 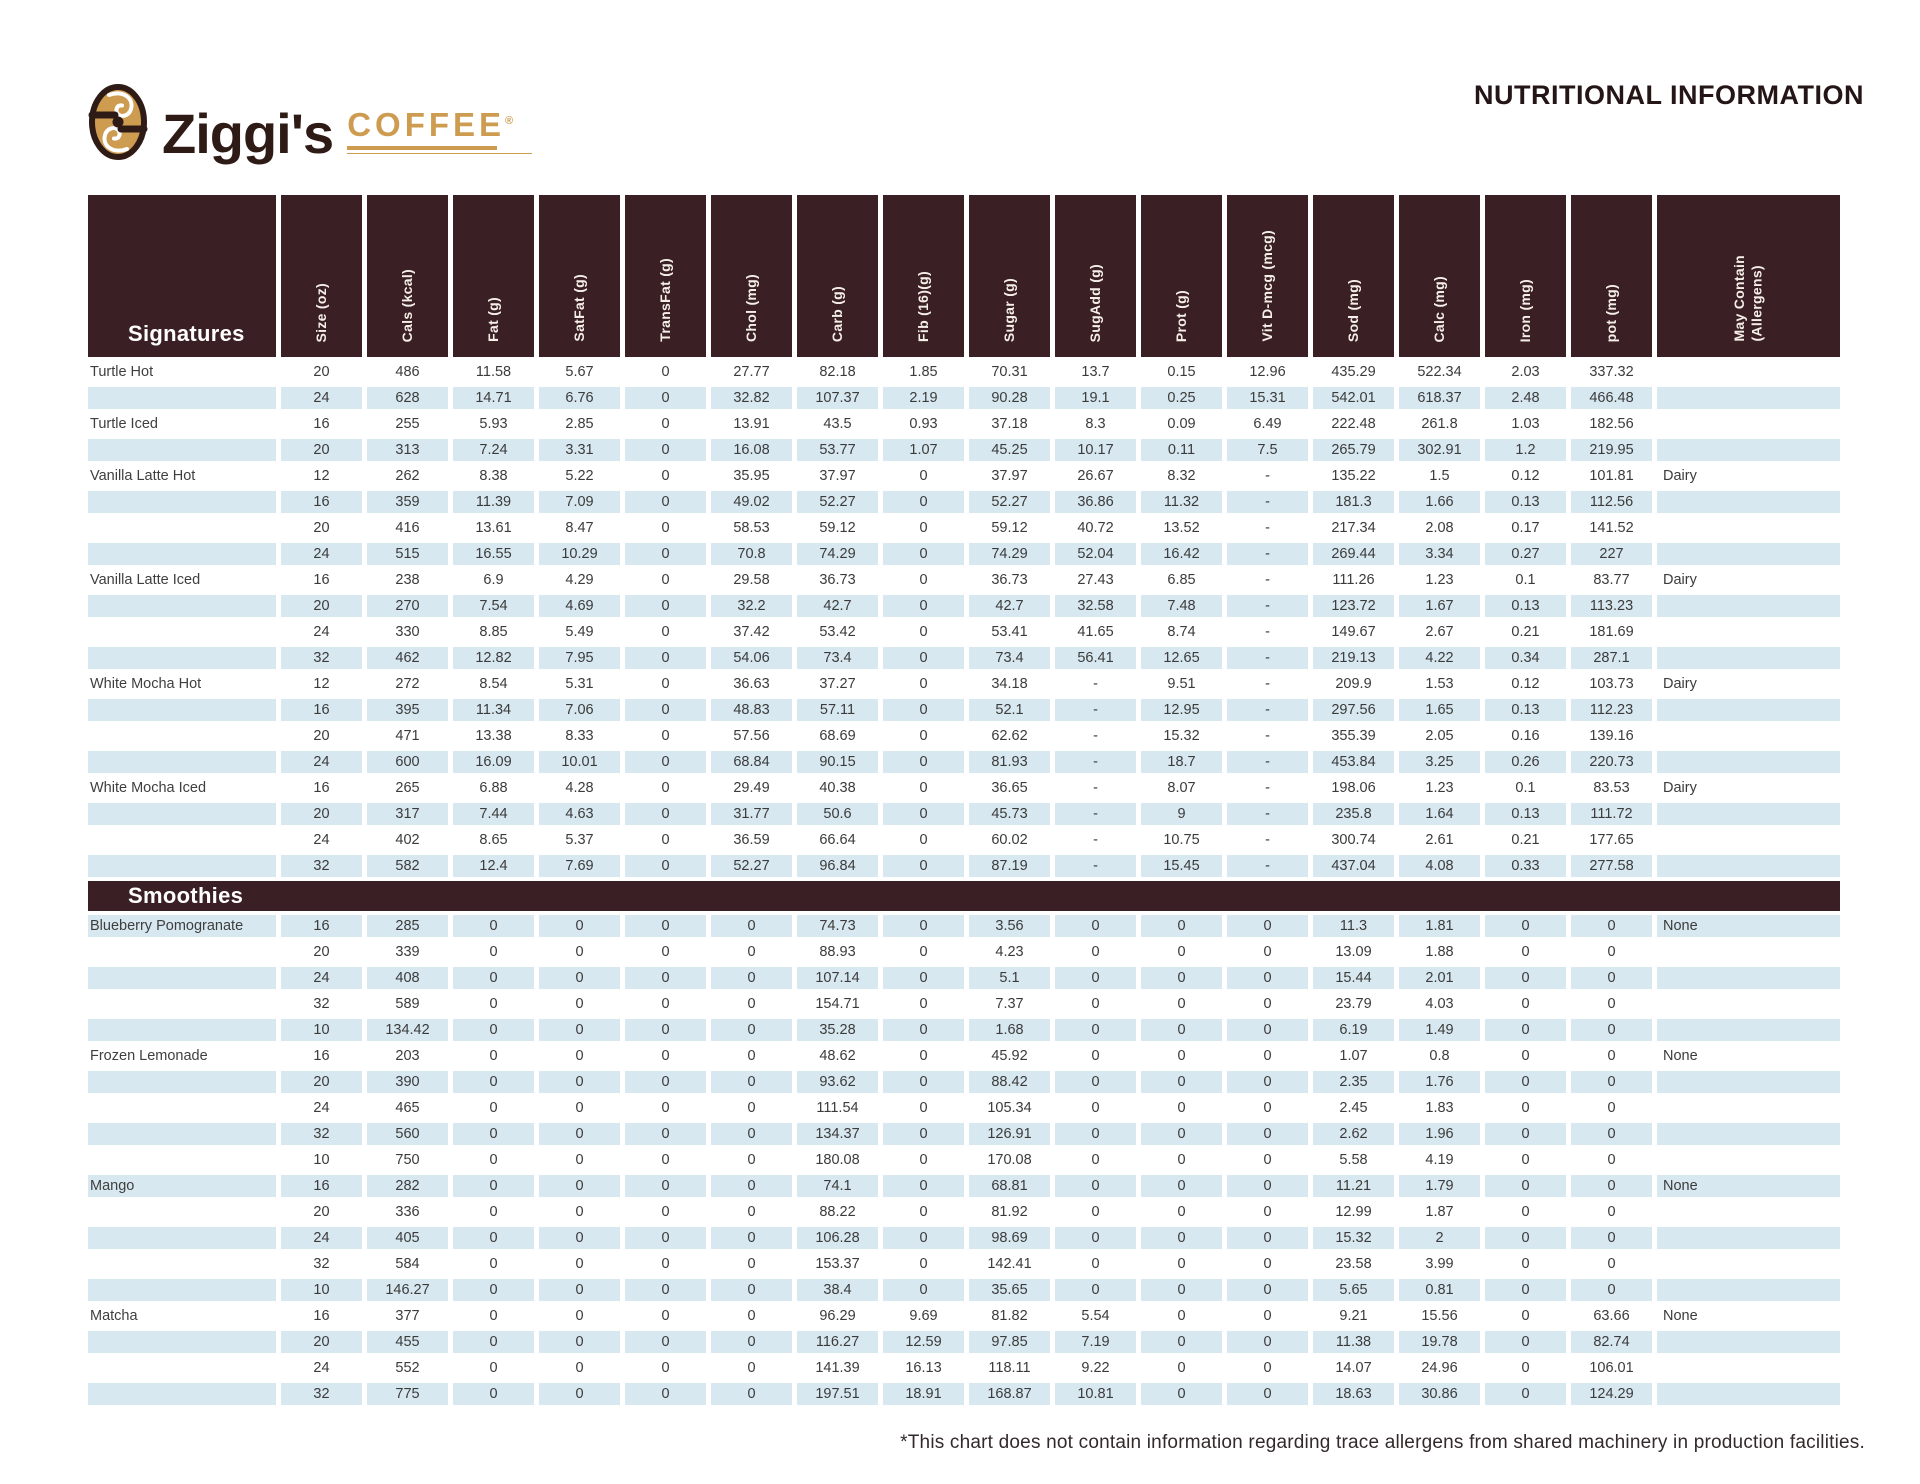 What do you see at coordinates (493, 450) in the screenshot?
I see `value-cell: 7.24` at bounding box center [493, 450].